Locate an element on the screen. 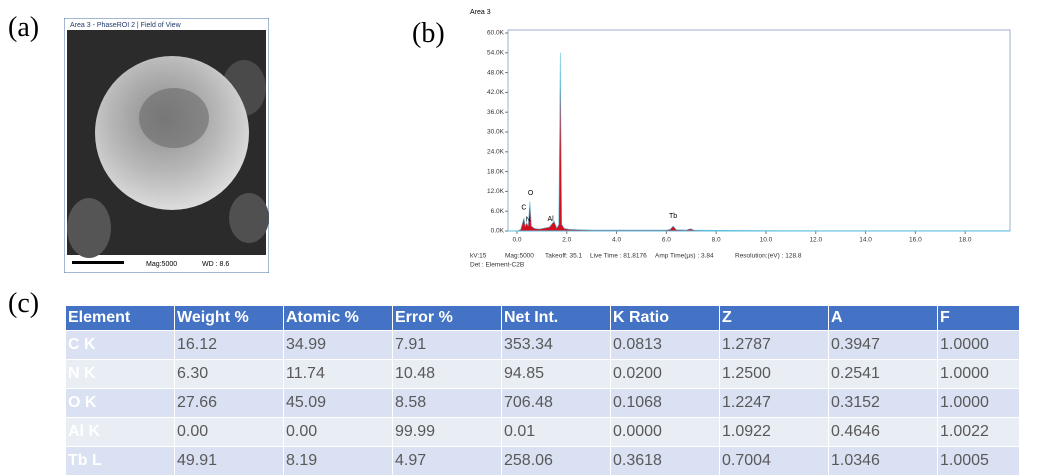 The height and width of the screenshot is (476, 1041). table-cell: N K is located at coordinates (120, 374).